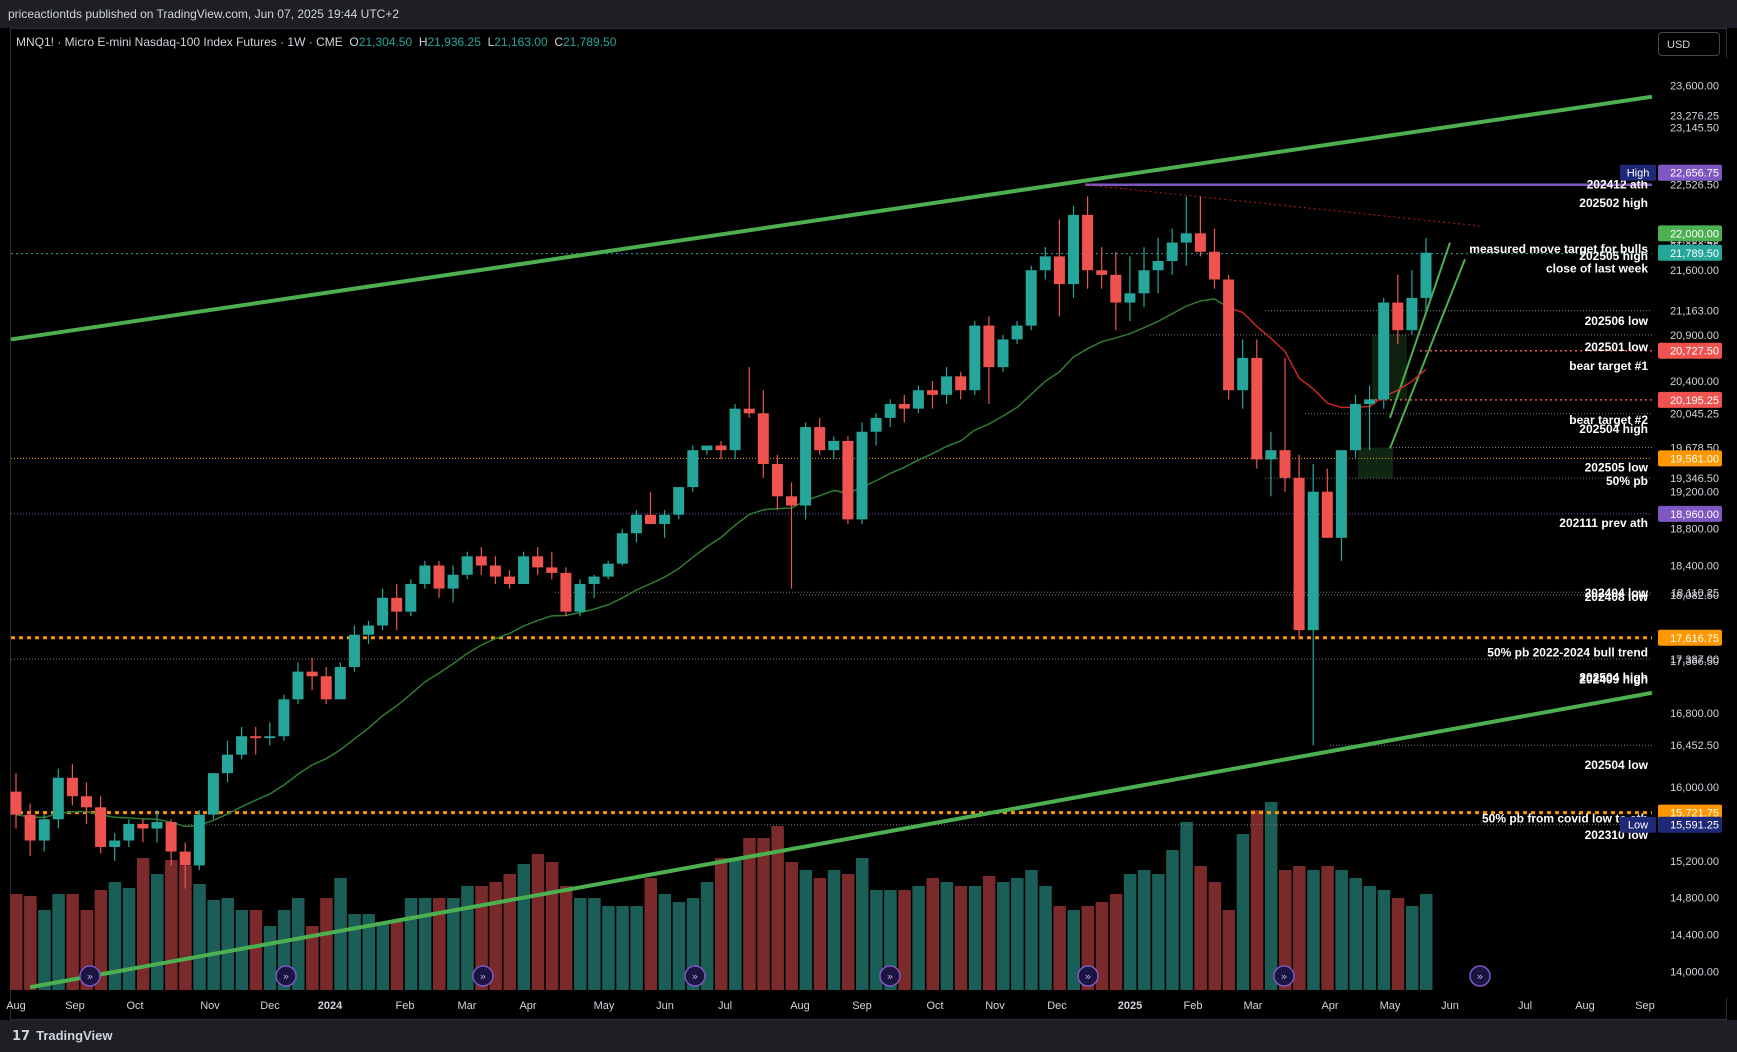  What do you see at coordinates (1525, 1006) in the screenshot?
I see `time-tick-label: Jul` at bounding box center [1525, 1006].